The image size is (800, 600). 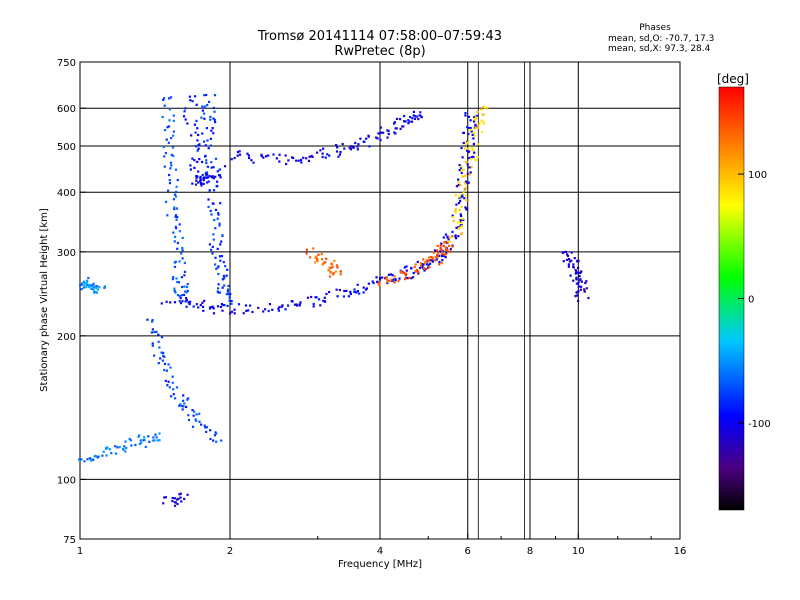 I want to click on y-tick-label: 500, so click(x=66, y=147).